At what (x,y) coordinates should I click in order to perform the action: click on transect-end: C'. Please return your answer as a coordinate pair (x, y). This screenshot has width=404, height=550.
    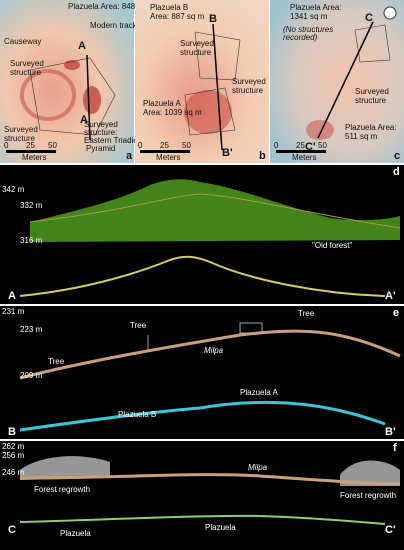
    Looking at the image, I should click on (390, 530).